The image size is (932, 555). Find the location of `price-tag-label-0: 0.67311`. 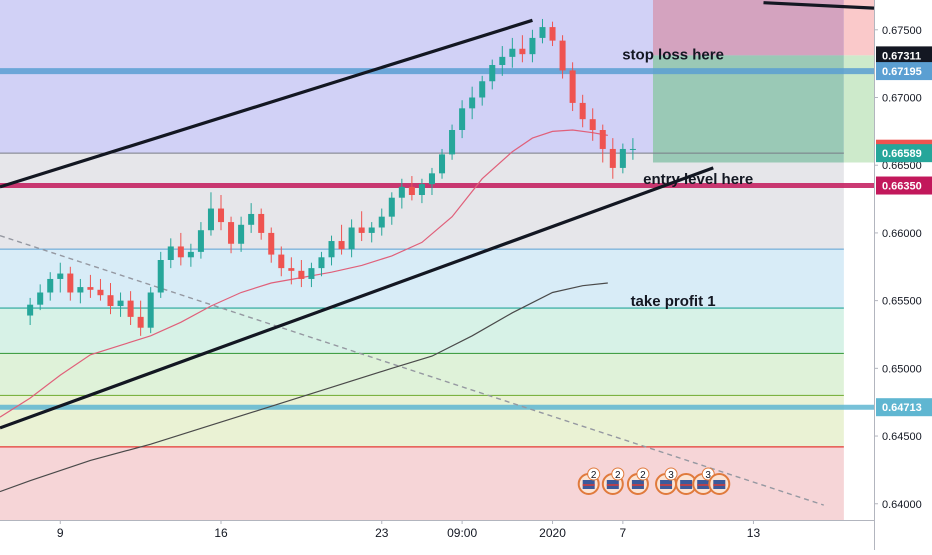

price-tag-label-0: 0.67311 is located at coordinates (901, 56).